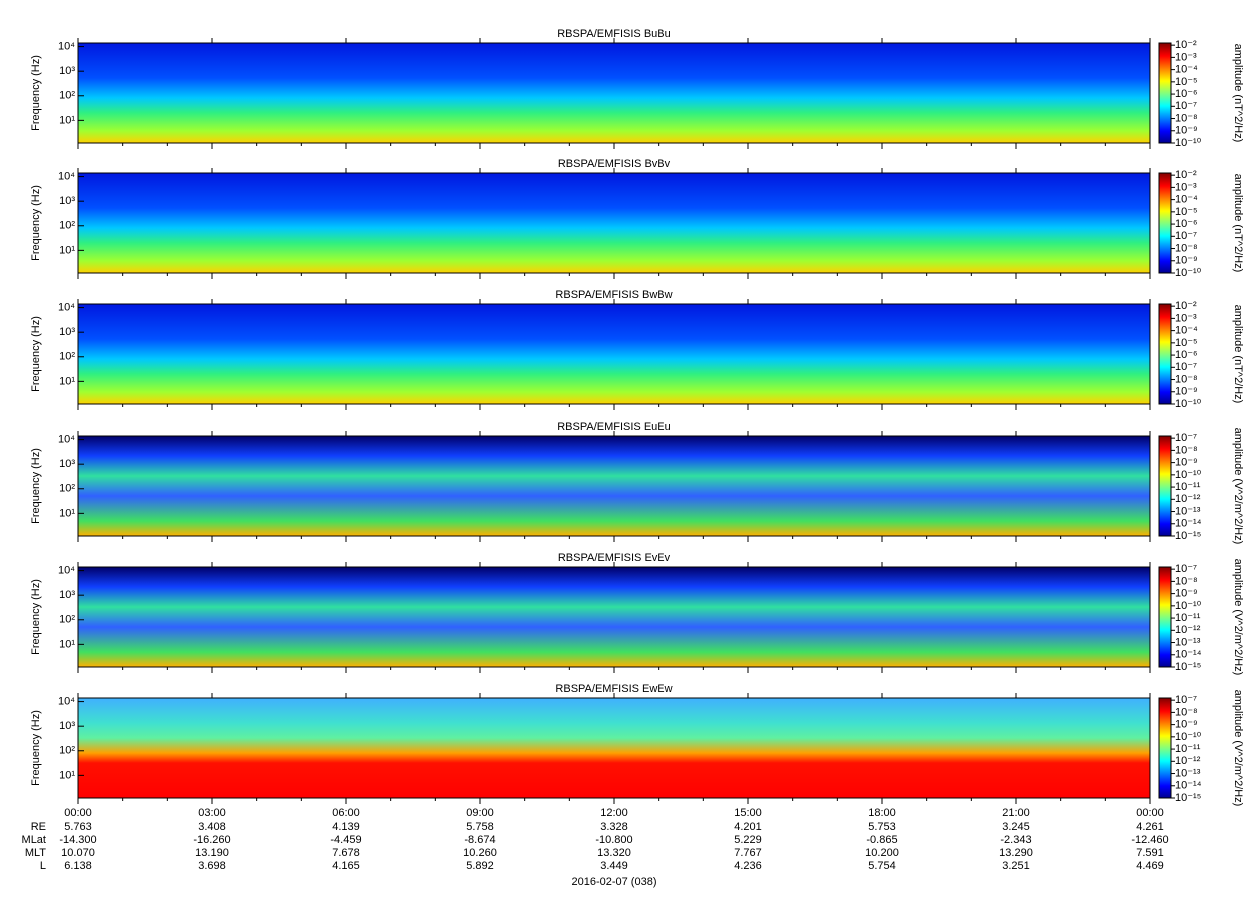  Describe the element at coordinates (748, 827) in the screenshot. I see `ephemeris-value: 4.201` at that location.